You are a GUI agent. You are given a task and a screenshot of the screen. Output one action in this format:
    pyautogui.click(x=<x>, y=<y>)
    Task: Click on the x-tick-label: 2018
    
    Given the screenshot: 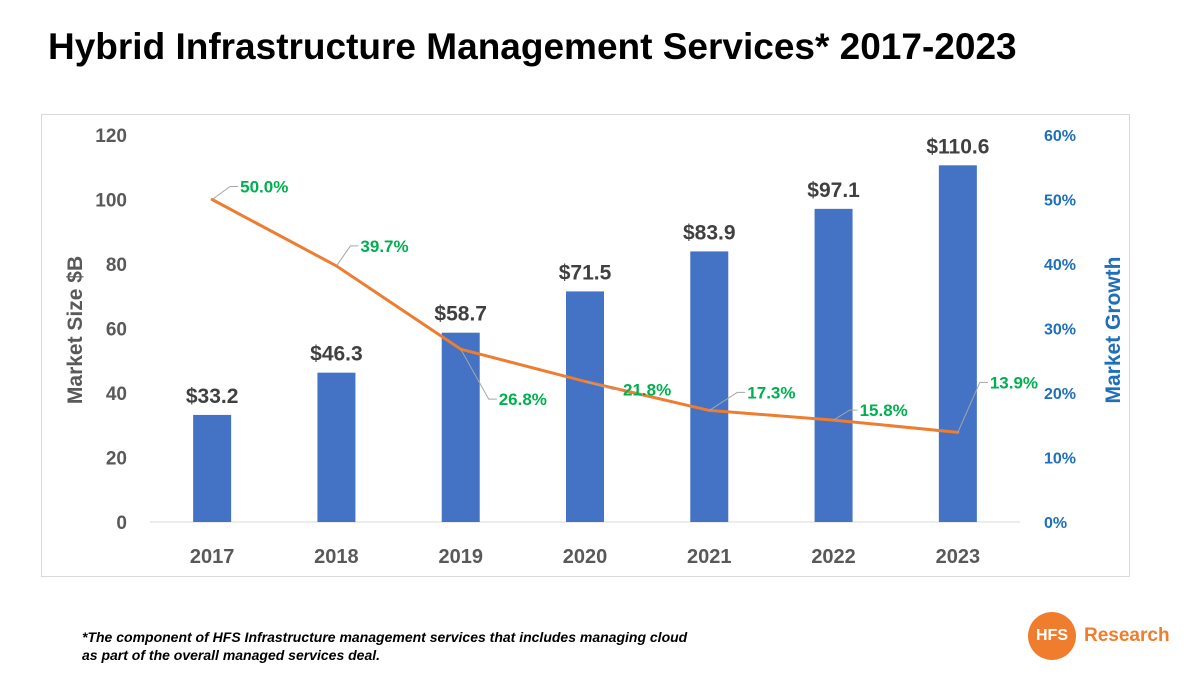 What is the action you would take?
    pyautogui.click(x=336, y=557)
    